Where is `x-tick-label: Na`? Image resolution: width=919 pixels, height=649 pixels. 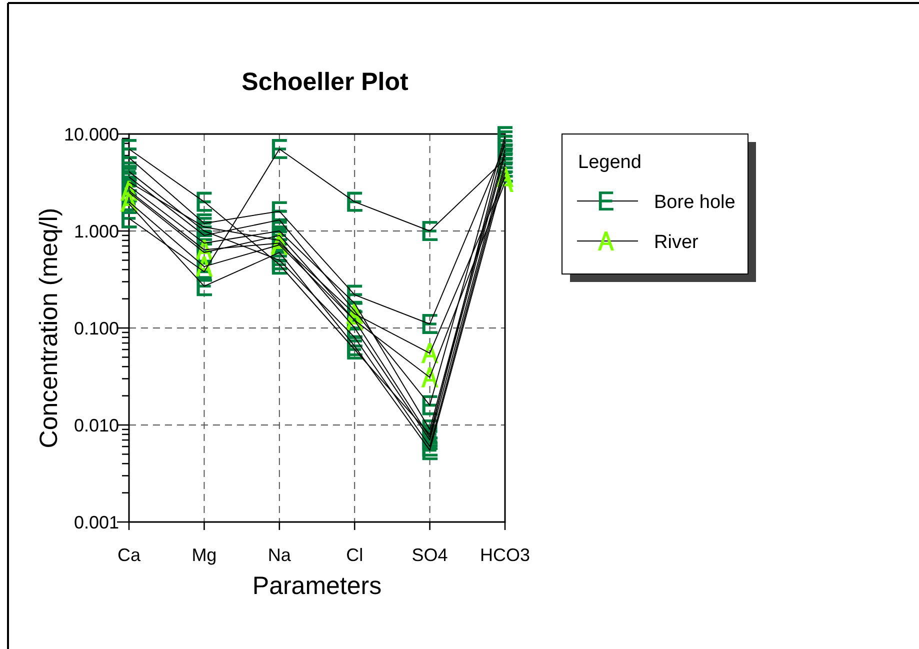 x-tick-label: Na is located at coordinates (280, 555).